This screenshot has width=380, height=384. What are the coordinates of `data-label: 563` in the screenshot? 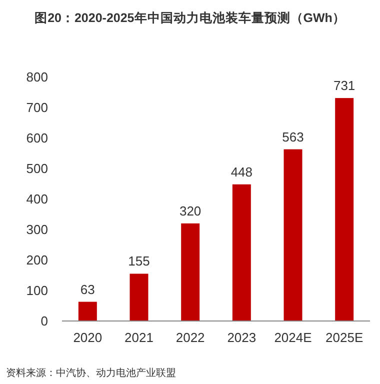 It's located at (293, 136).